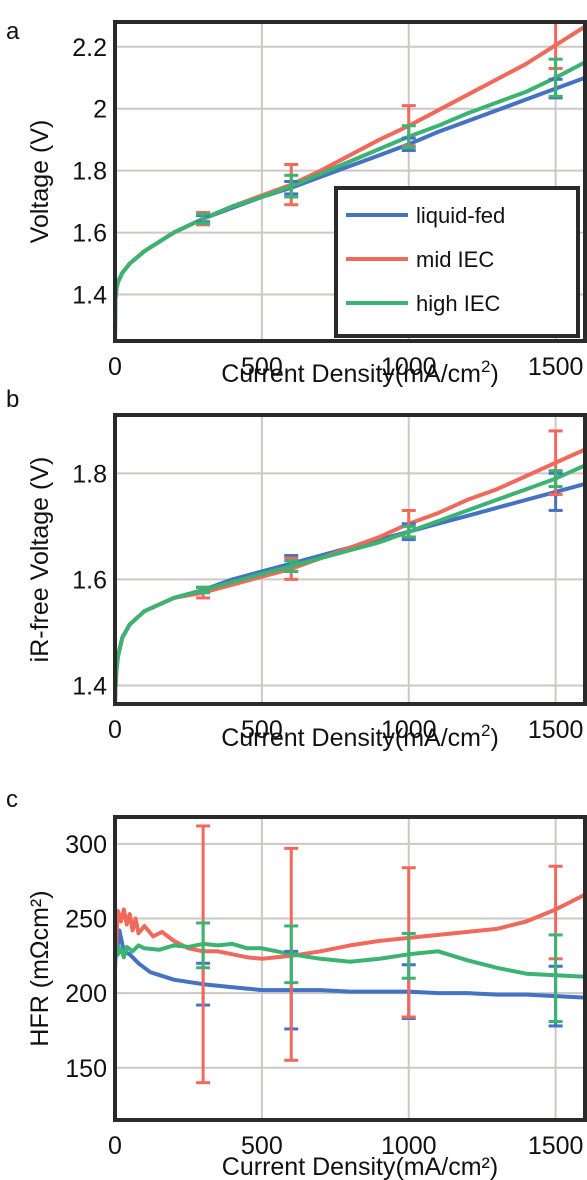 Image resolution: width=587 pixels, height=1180 pixels. Describe the element at coordinates (86, 994) in the screenshot. I see `y-tick-label: 200` at that location.